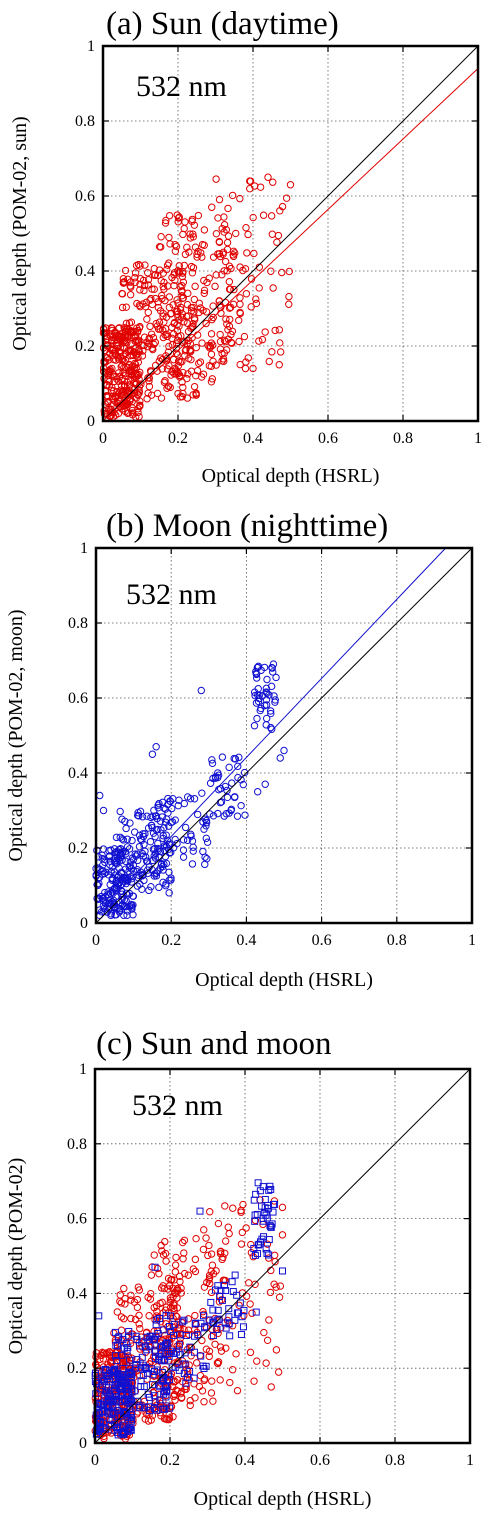 Image resolution: width=489 pixels, height=1519 pixels. I want to click on x-tick-label: 0.8, so click(403, 438).